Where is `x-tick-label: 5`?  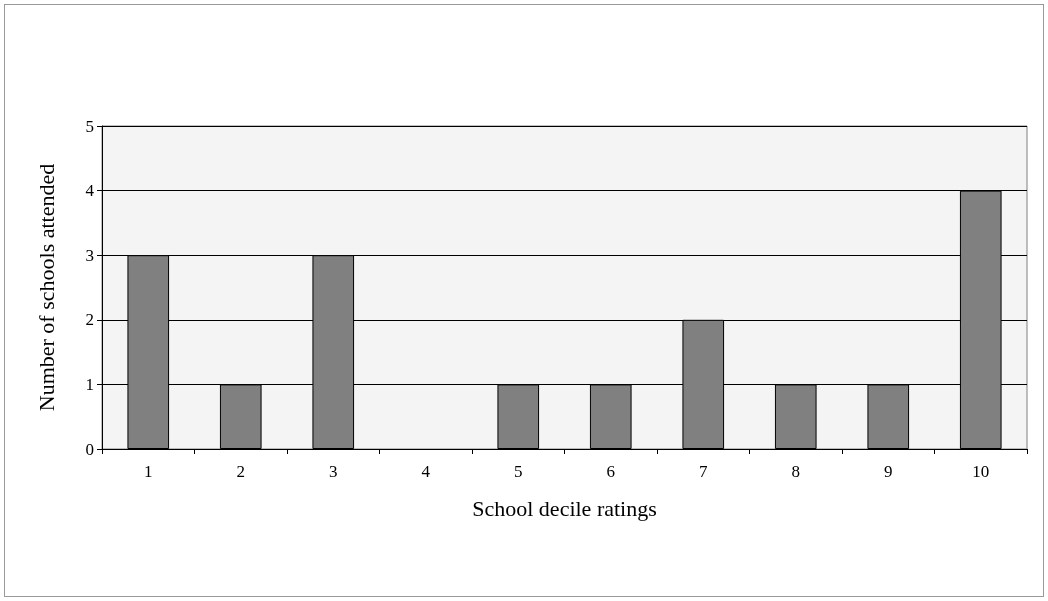 x-tick-label: 5 is located at coordinates (518, 471).